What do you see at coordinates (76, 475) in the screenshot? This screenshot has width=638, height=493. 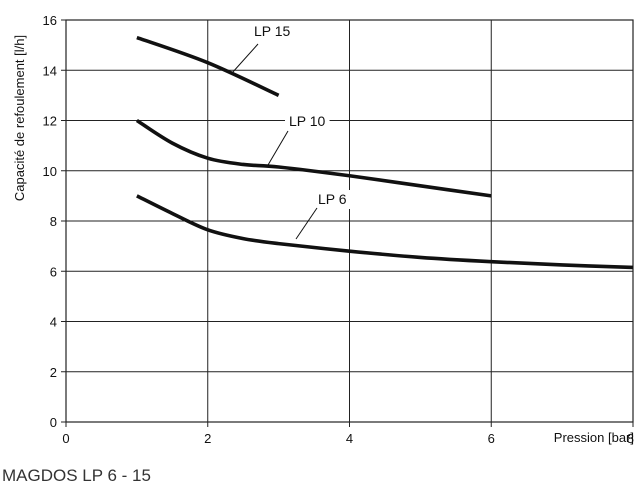 I see `chart-caption: MAGDOS LP 6 - 15` at bounding box center [76, 475].